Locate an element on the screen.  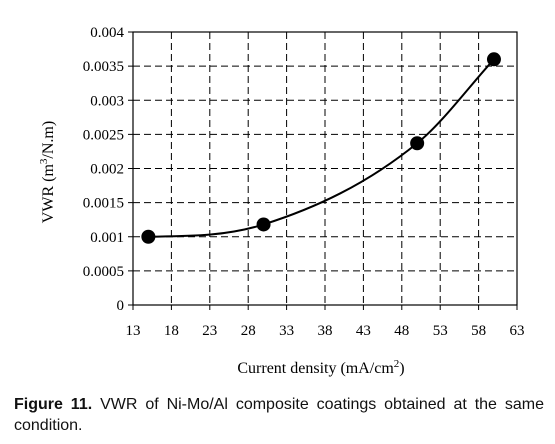
x-tick-label: 58 is located at coordinates (478, 331).